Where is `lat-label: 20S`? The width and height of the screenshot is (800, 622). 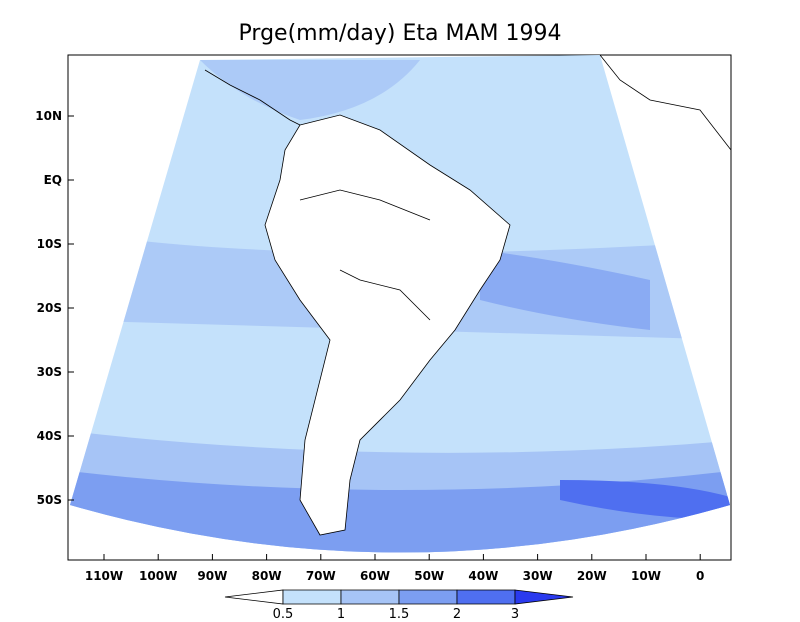 lat-label: 20S is located at coordinates (49, 308).